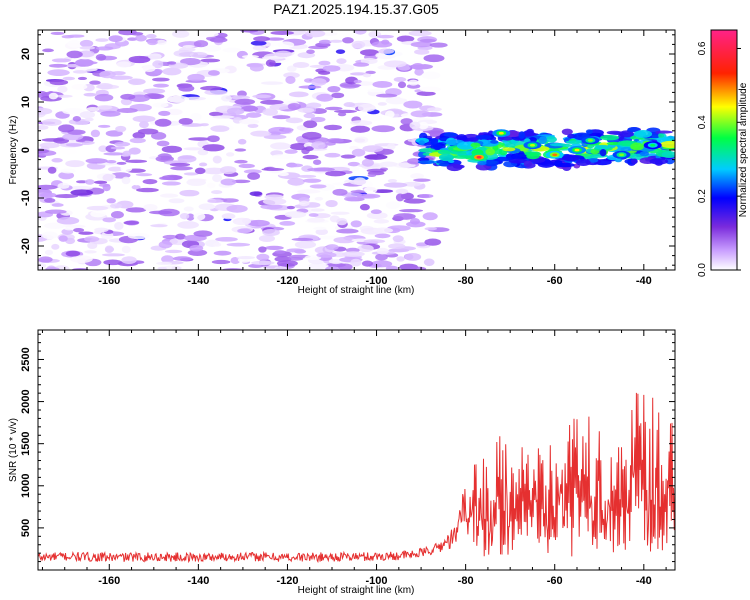 The width and height of the screenshot is (750, 600). What do you see at coordinates (644, 581) in the screenshot?
I see `snr-xtick-label: -40` at bounding box center [644, 581].